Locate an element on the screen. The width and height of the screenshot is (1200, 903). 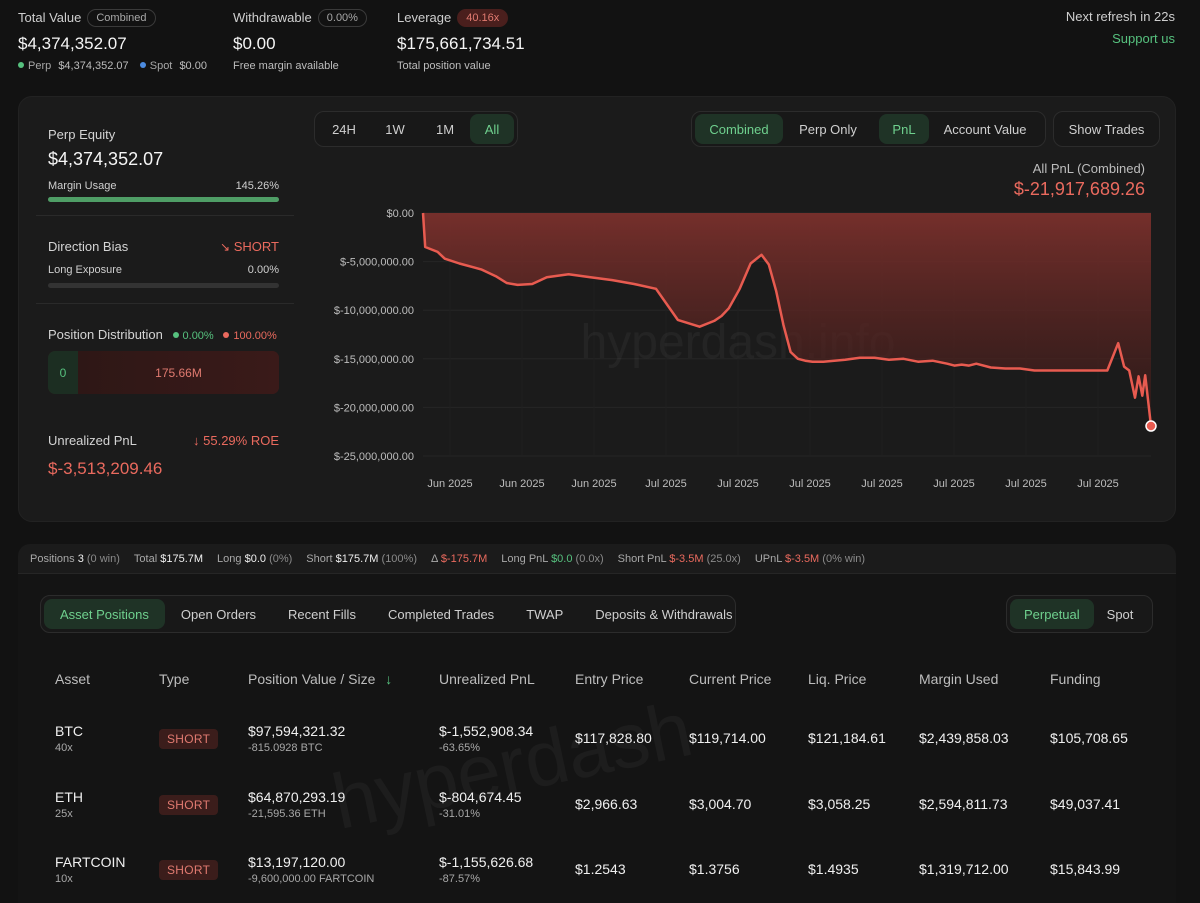
unrealized-pnl: $-1,155,626.68 is located at coordinates (486, 862).